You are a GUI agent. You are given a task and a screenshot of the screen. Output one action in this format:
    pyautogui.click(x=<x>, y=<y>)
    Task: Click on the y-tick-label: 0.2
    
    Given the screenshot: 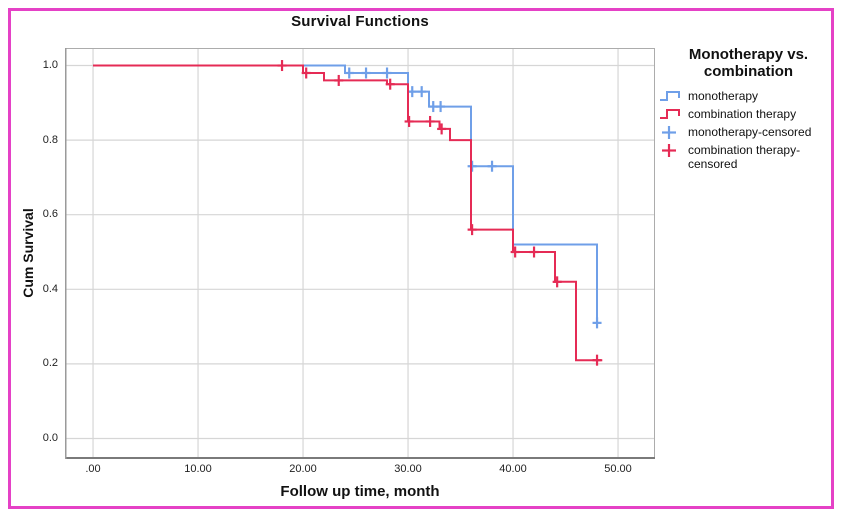 What is the action you would take?
    pyautogui.click(x=50, y=363)
    